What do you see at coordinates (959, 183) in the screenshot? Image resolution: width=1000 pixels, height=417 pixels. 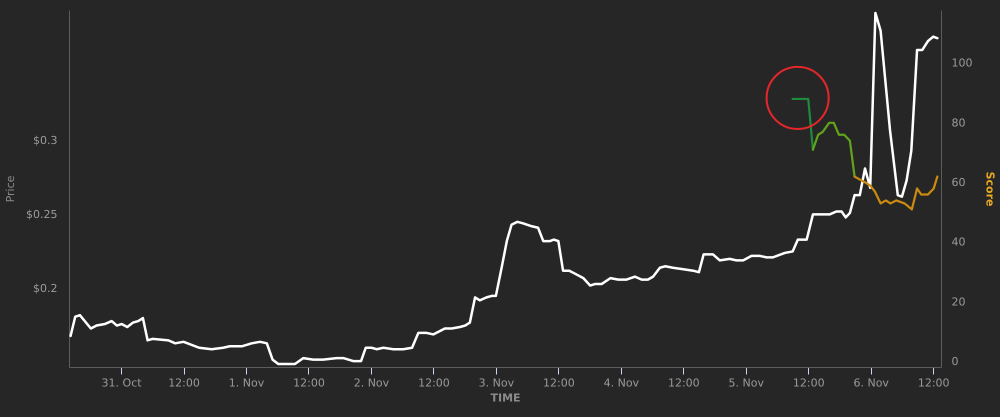 I see `y2-tick-label: 60` at bounding box center [959, 183].